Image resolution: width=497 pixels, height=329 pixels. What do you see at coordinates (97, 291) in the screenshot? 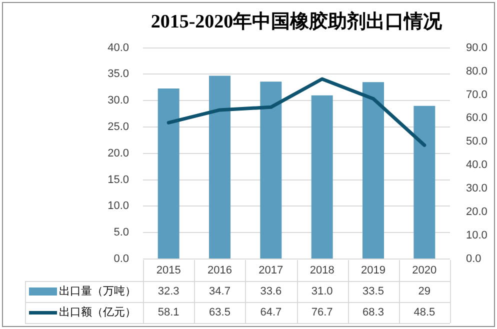
I see `legend-label: 出口量（万吨）` at bounding box center [97, 291].